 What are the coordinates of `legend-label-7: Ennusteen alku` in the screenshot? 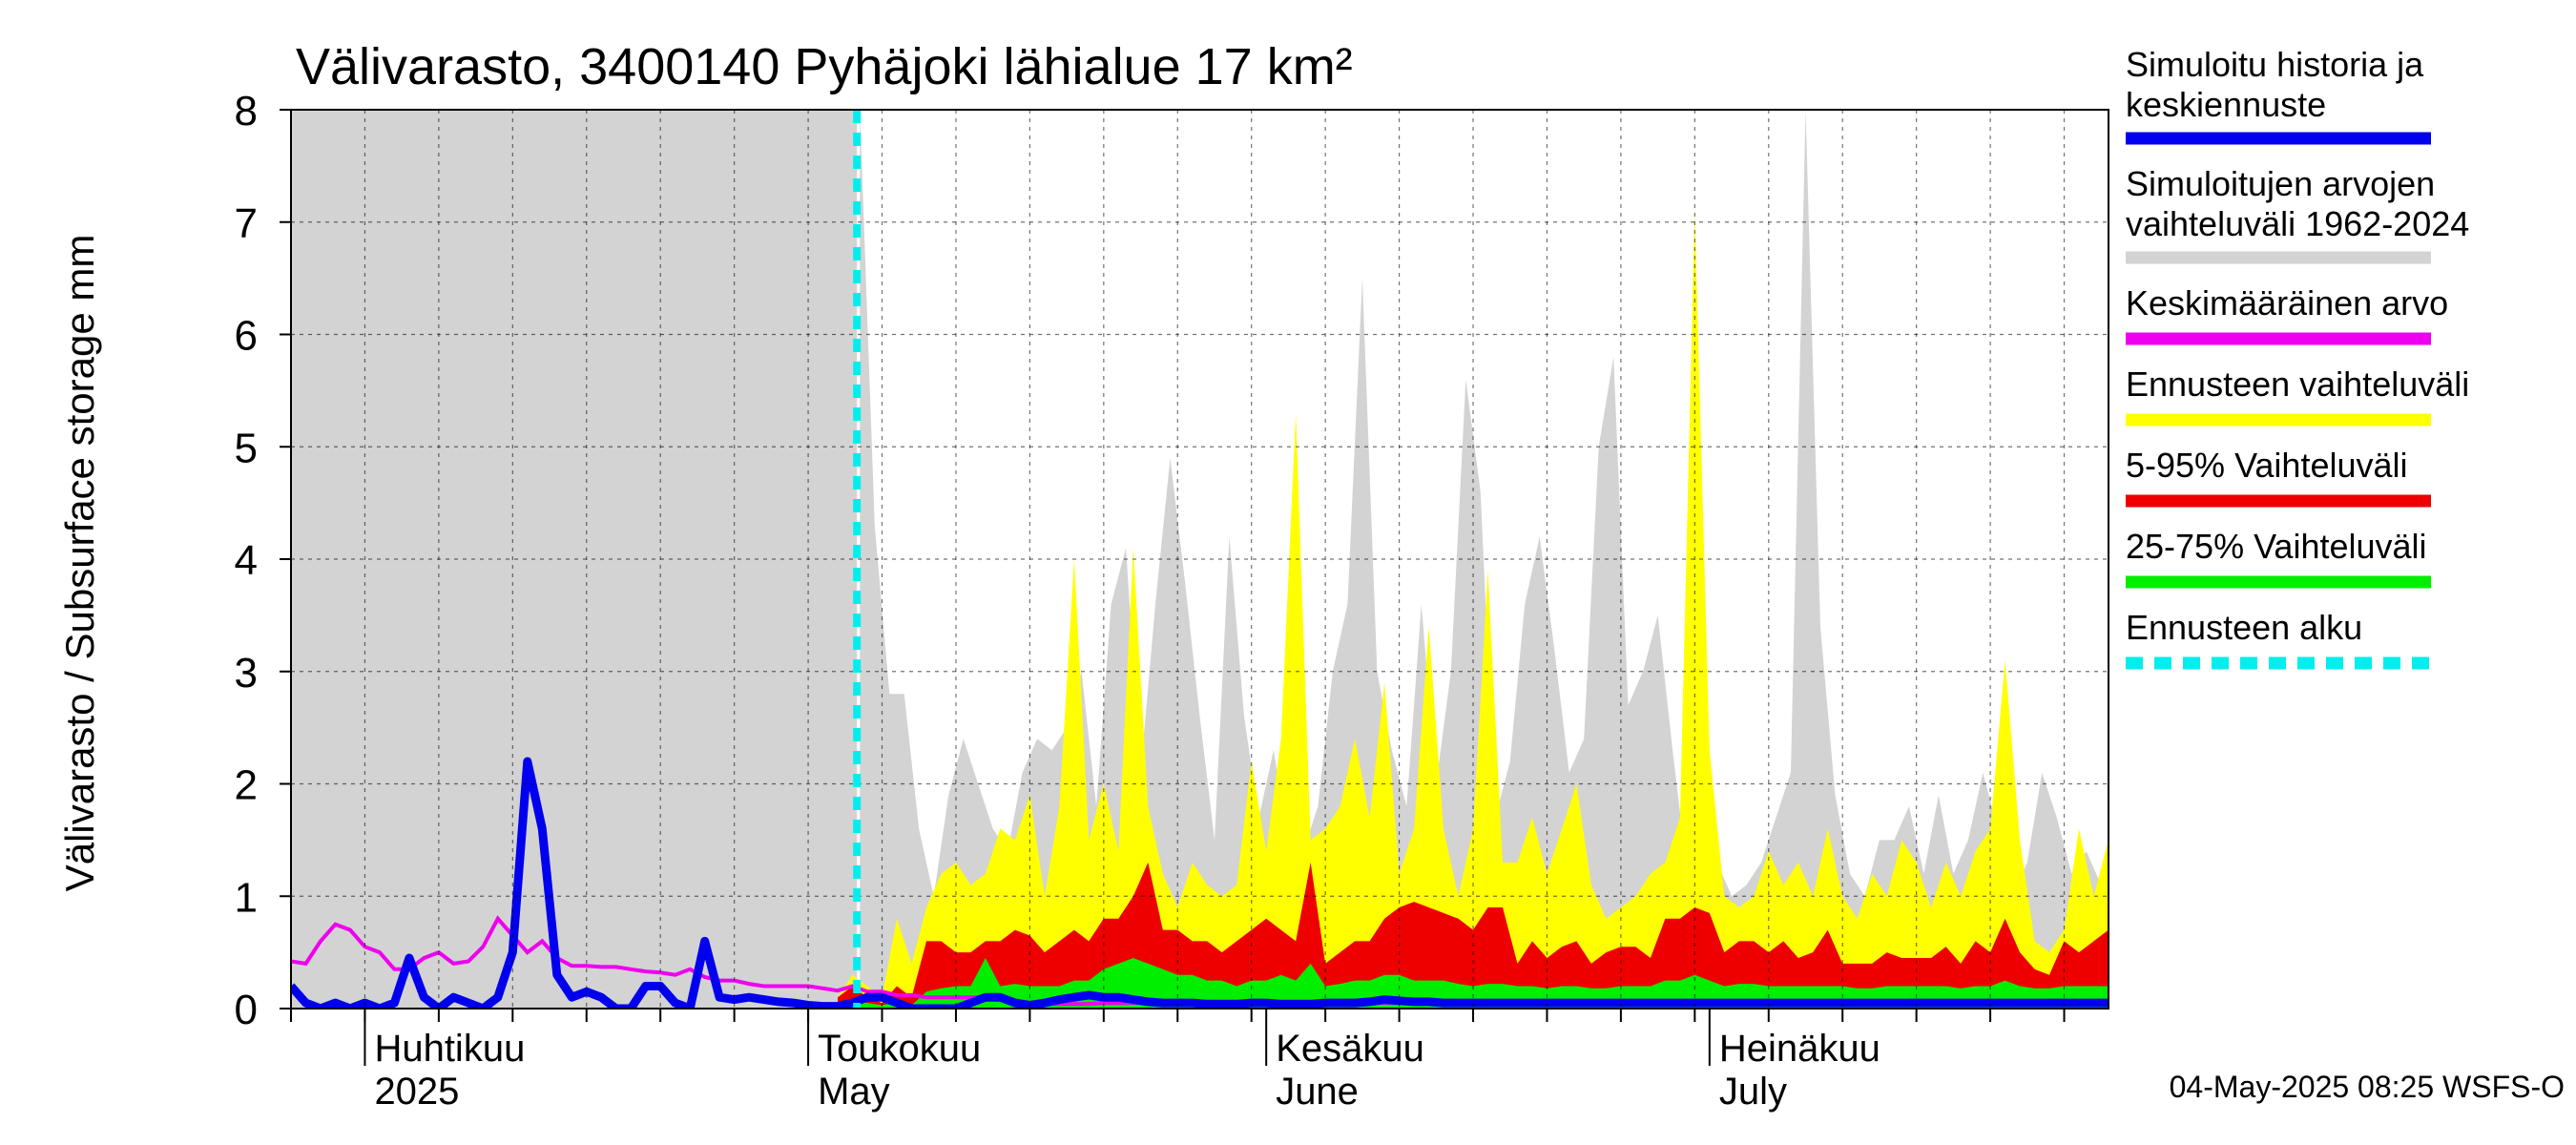 It's located at (2244, 627).